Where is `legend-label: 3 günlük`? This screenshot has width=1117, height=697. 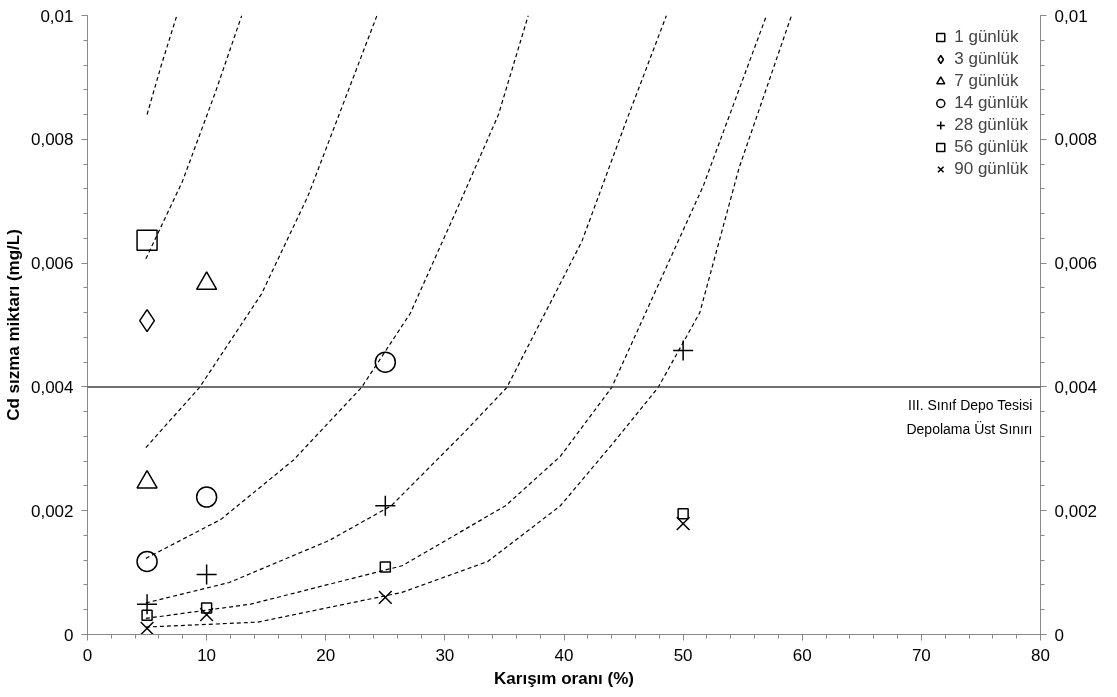 legend-label: 3 günlük is located at coordinates (986, 59).